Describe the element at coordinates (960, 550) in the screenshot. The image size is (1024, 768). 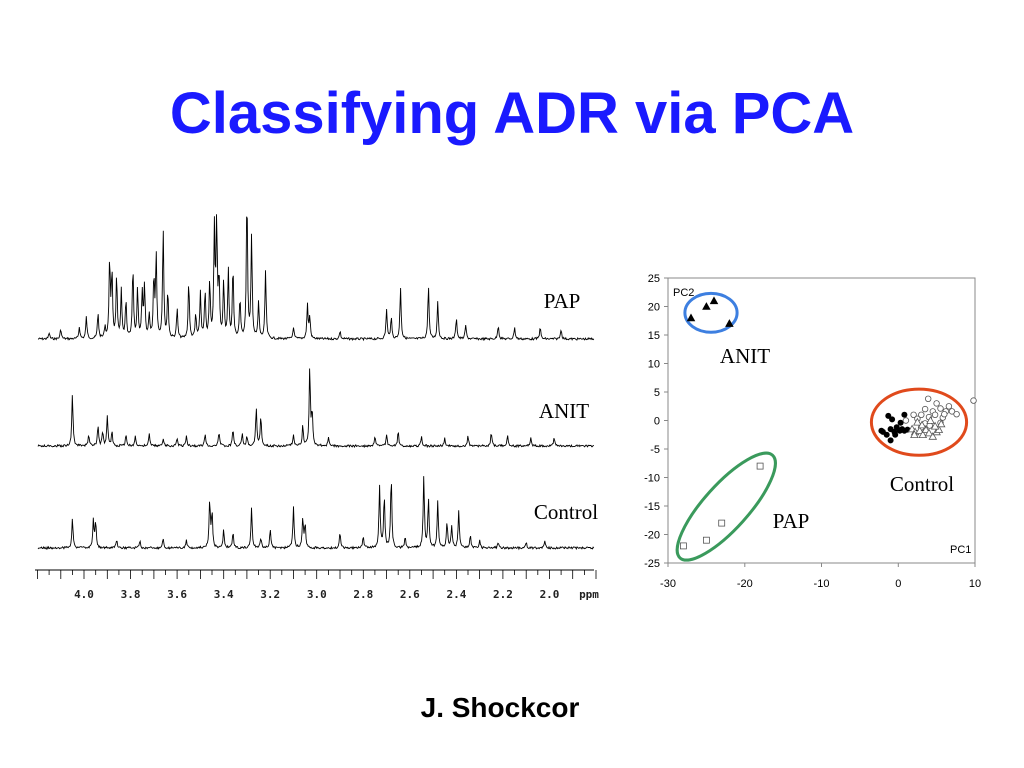
I see `pca-xlabel: PC1` at that location.